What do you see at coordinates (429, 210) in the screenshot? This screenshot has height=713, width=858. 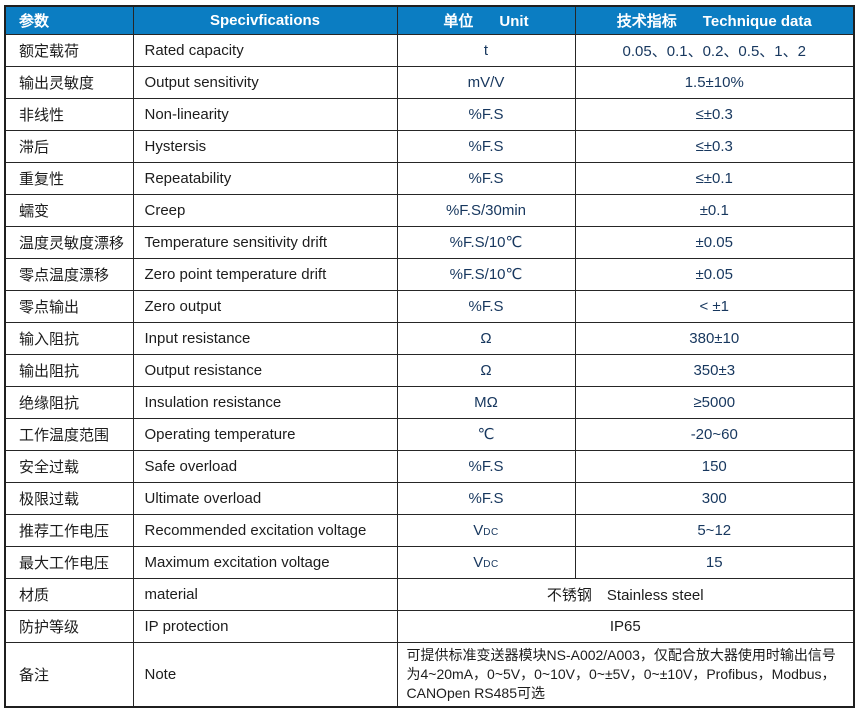 I see `table-row: 蠕变 Creep %F.S/30min ±0.1` at bounding box center [429, 210].